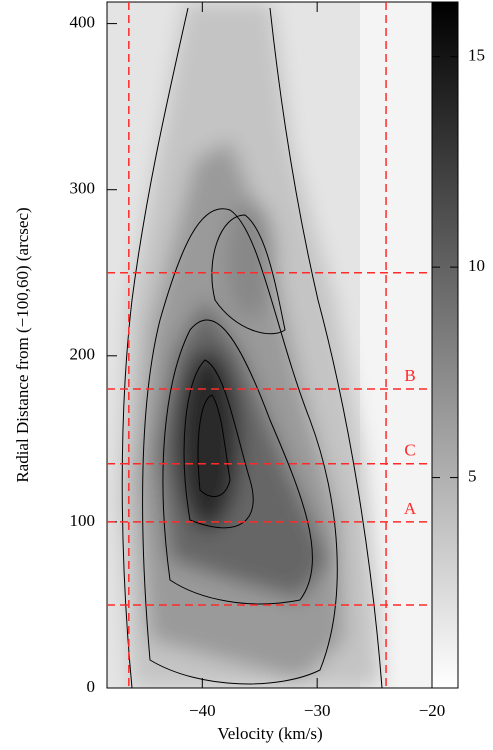 This screenshot has height=750, width=493. What do you see at coordinates (476, 55) in the screenshot?
I see `colorbar-tick-label: 15` at bounding box center [476, 55].